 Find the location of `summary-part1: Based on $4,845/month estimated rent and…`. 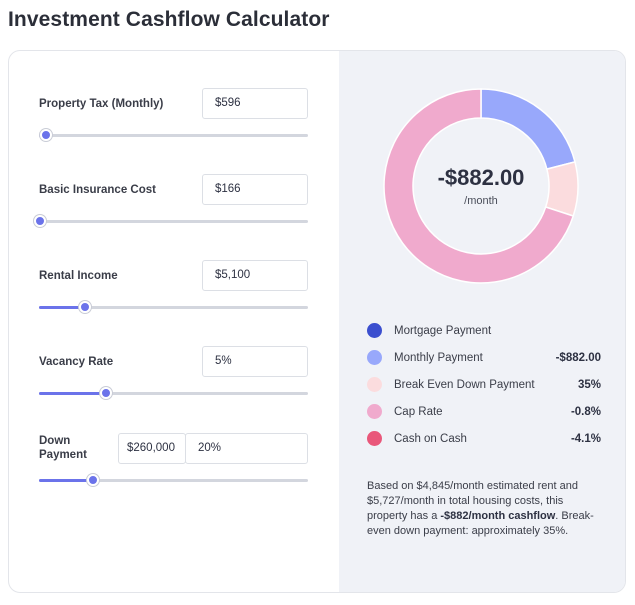

summary-part1: Based on $4,845/month estimated rent and… is located at coordinates (472, 501).